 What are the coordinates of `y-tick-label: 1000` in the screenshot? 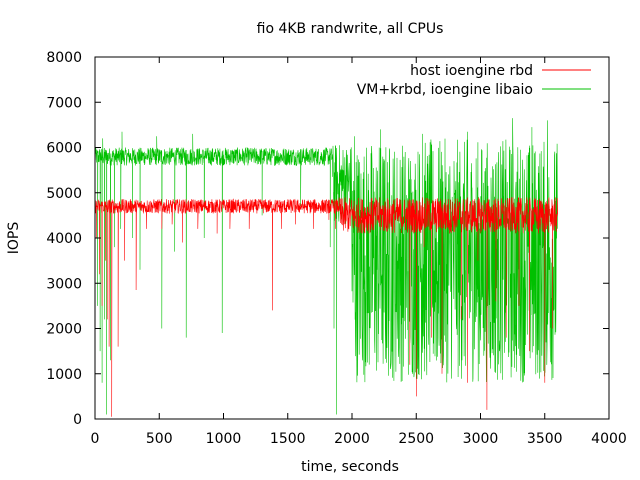 It's located at (64, 375).